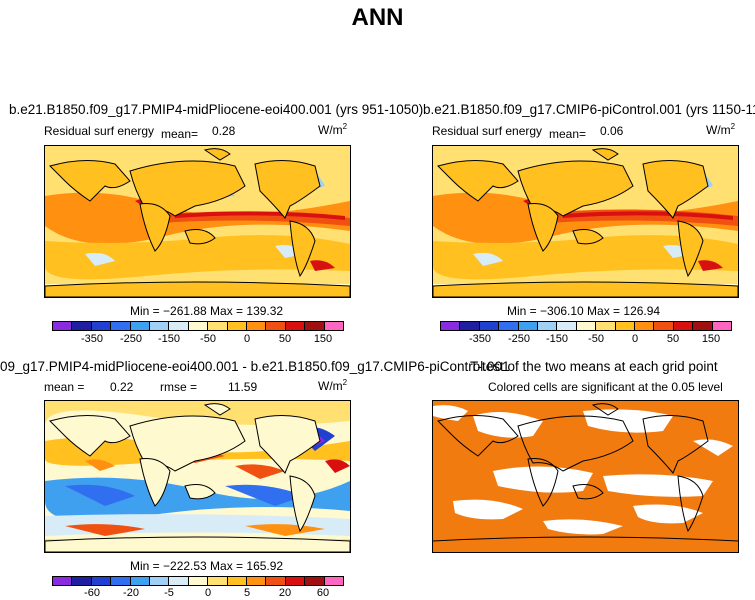 The image size is (755, 600). I want to click on panel3-rmse-label: rmse =, so click(179, 387).